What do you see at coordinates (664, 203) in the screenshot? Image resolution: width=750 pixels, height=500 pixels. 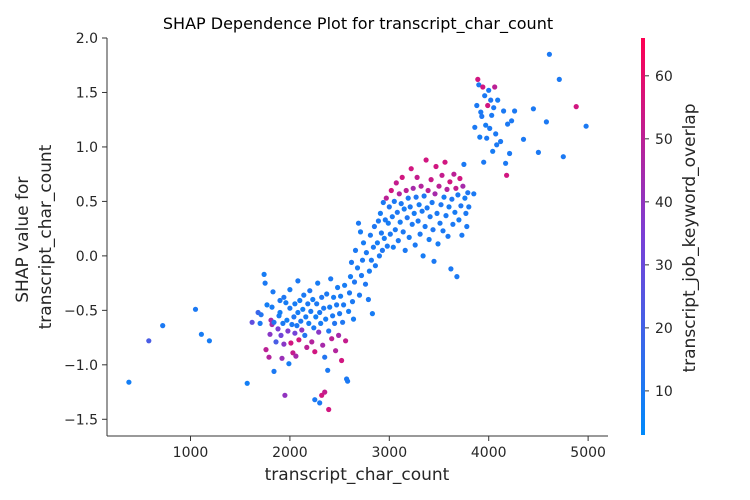 I see `colorbar-tick-label: 40` at bounding box center [664, 203].